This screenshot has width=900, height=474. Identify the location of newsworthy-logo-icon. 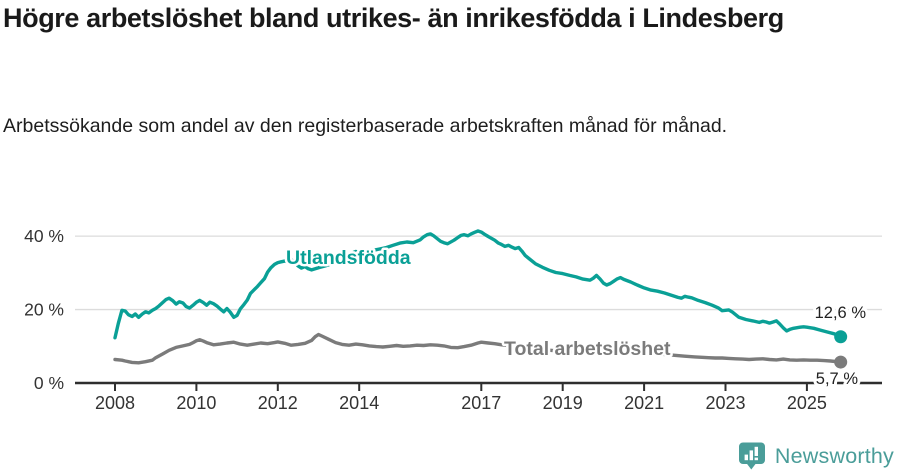
(751, 456).